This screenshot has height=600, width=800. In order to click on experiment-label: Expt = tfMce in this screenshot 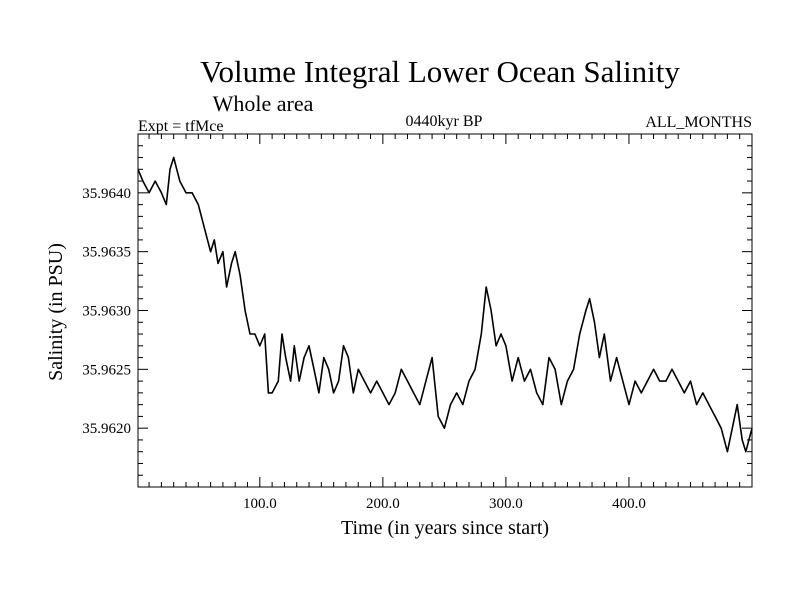, I will do `click(180, 126)`.